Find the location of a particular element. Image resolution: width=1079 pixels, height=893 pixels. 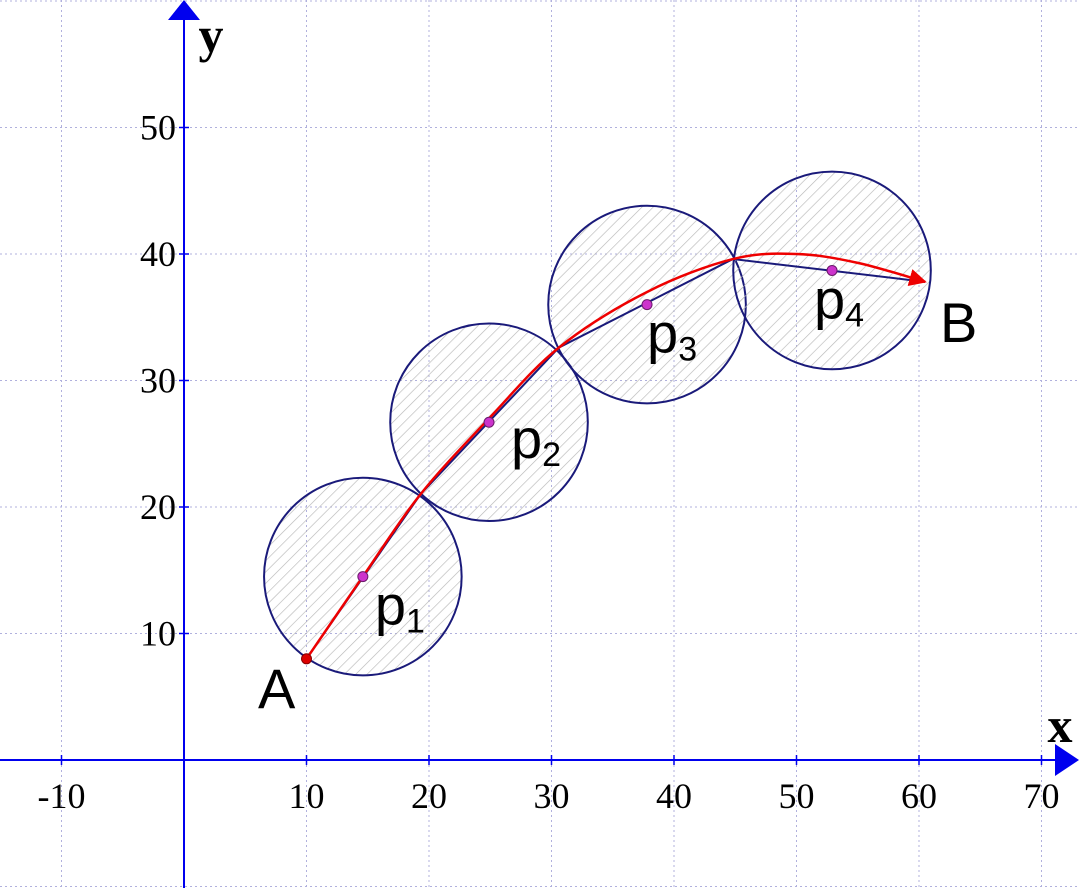

y-axis-arrow is located at coordinates (184, 10).